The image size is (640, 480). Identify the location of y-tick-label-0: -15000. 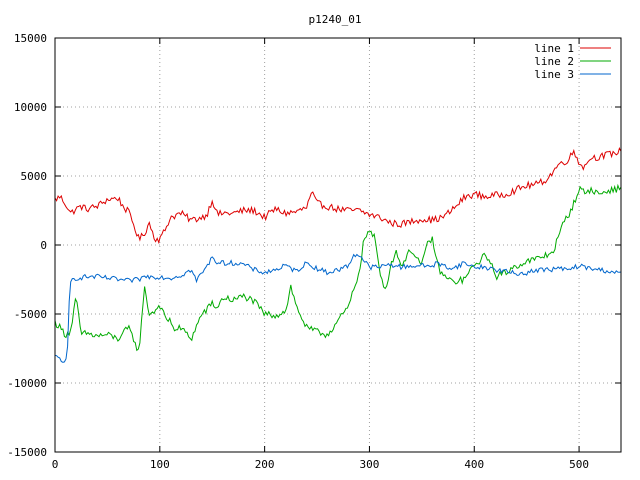
(27, 452).